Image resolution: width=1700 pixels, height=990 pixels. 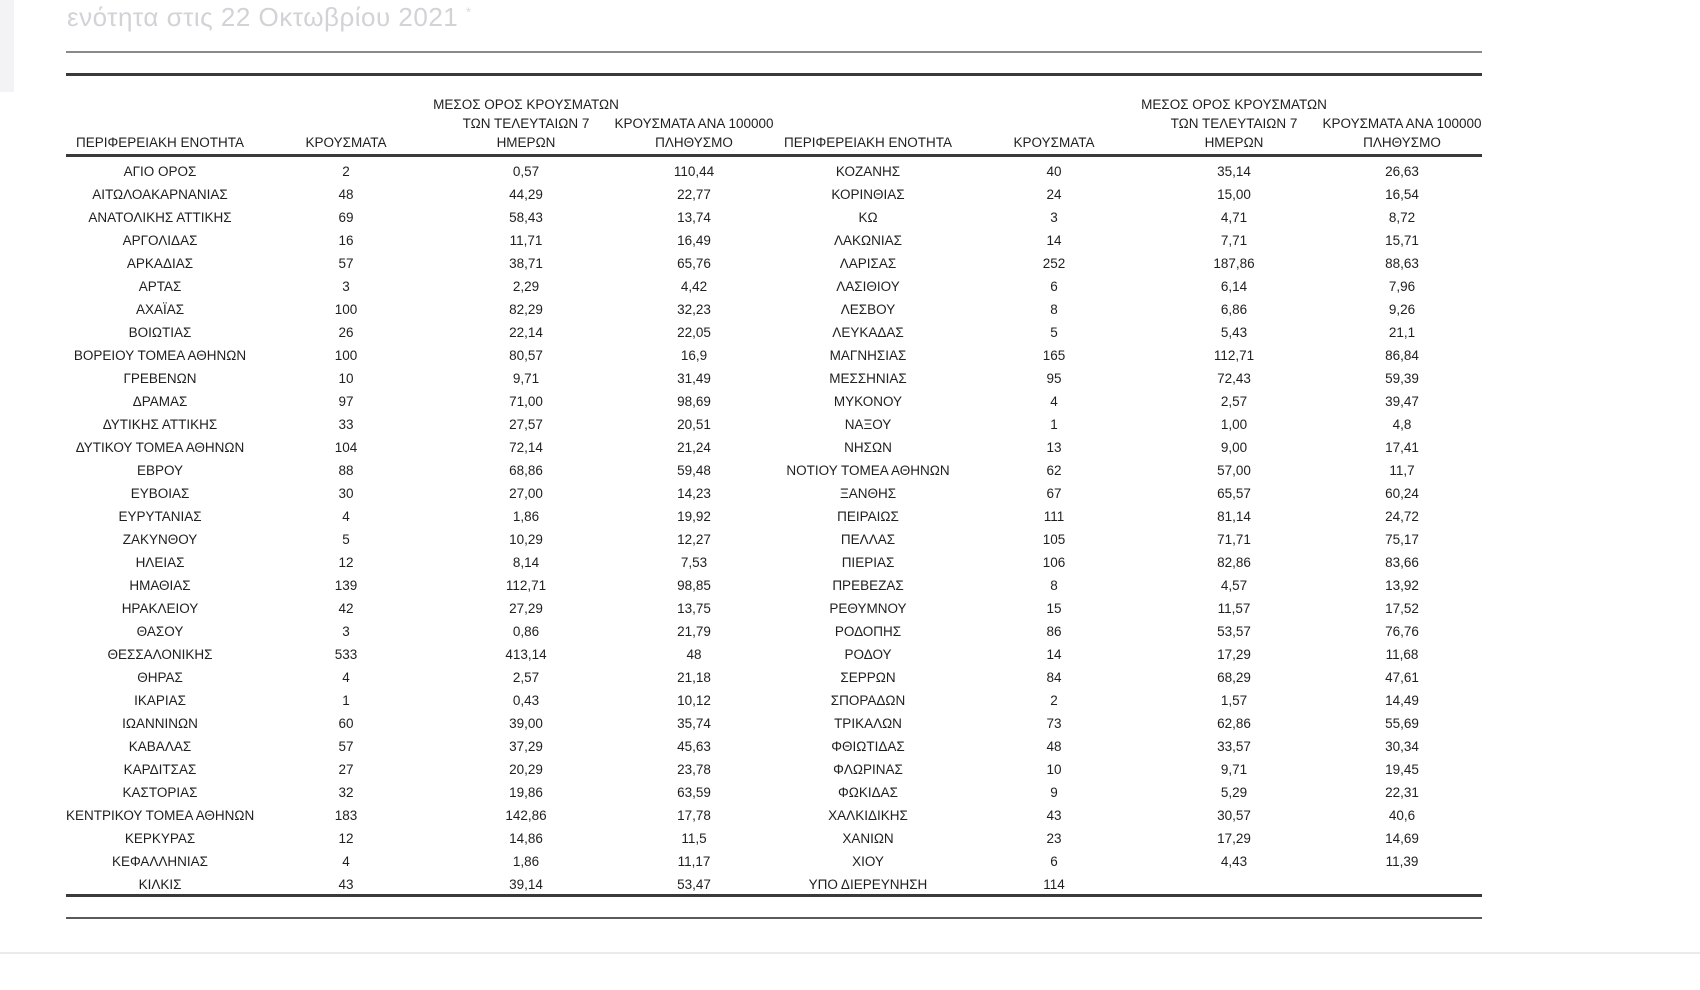 I want to click on region-name: ΛΕΣΒΟΥ, so click(x=868, y=309).